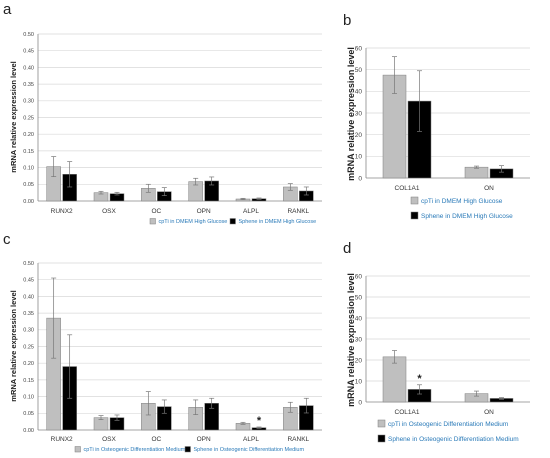 This screenshot has height=458, width=550. Describe the element at coordinates (347, 20) in the screenshot. I see `panel-letter: b` at that location.